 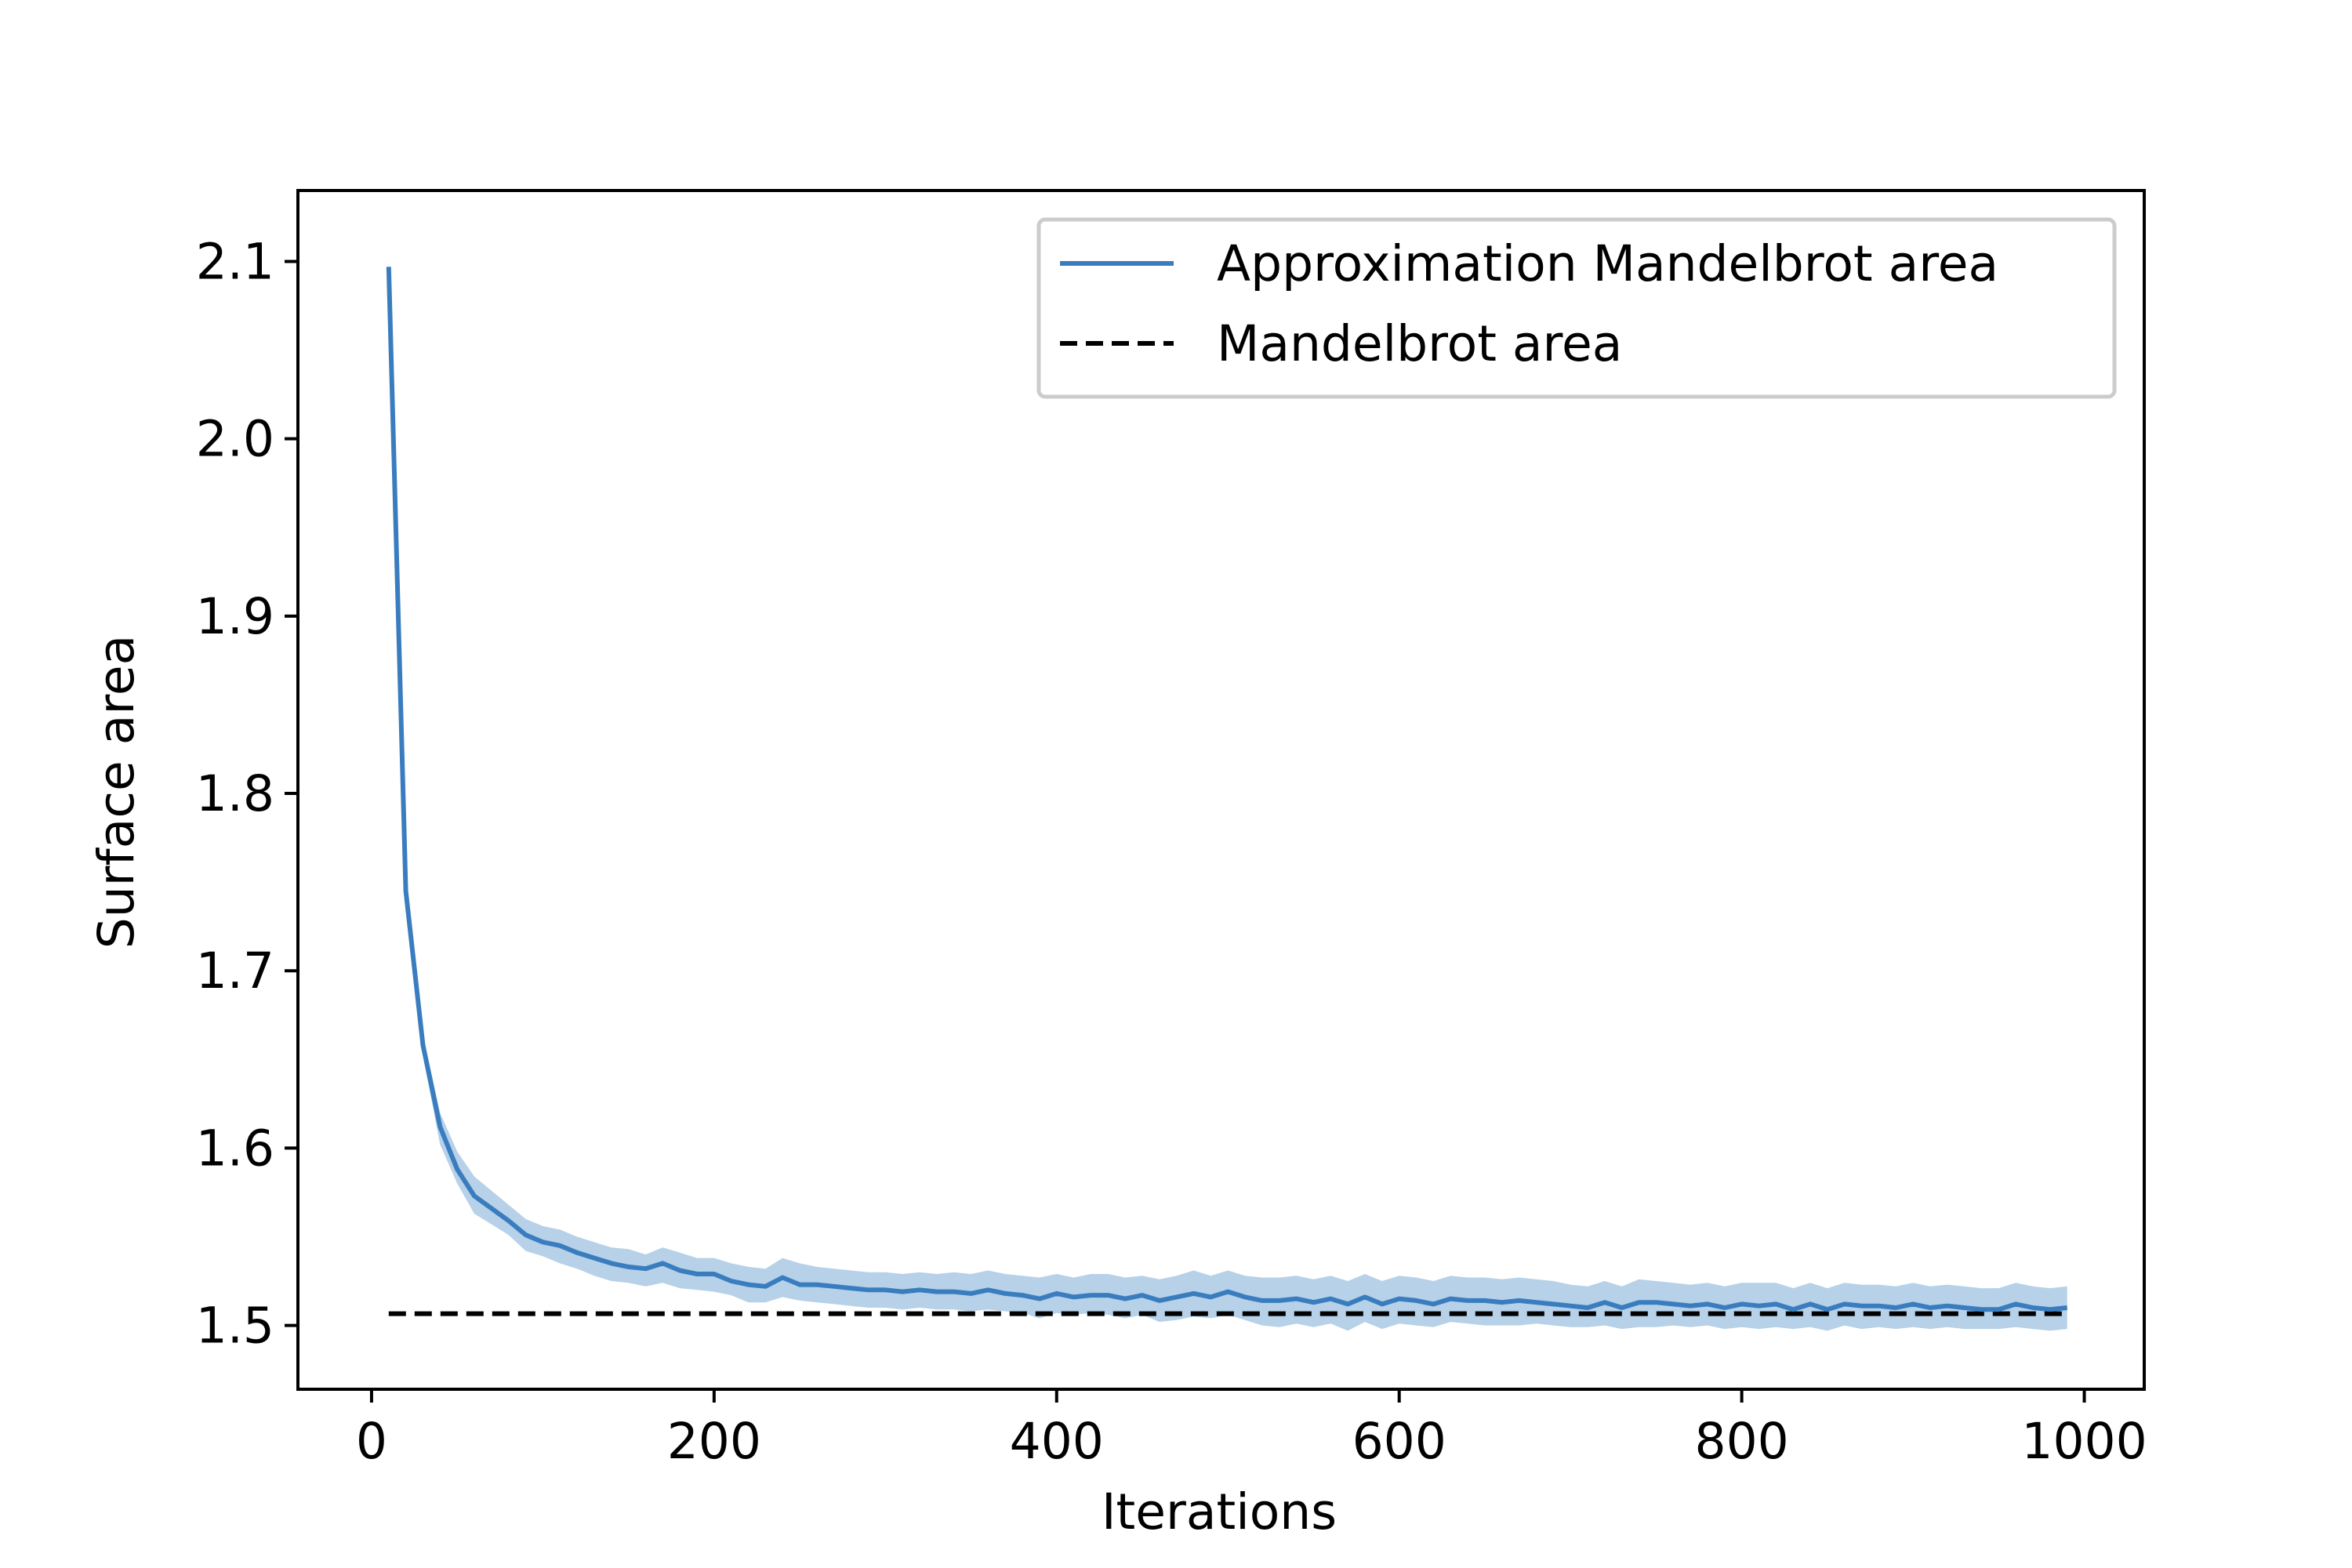 I want to click on x-axis-label: Iterations, so click(x=1219, y=1512).